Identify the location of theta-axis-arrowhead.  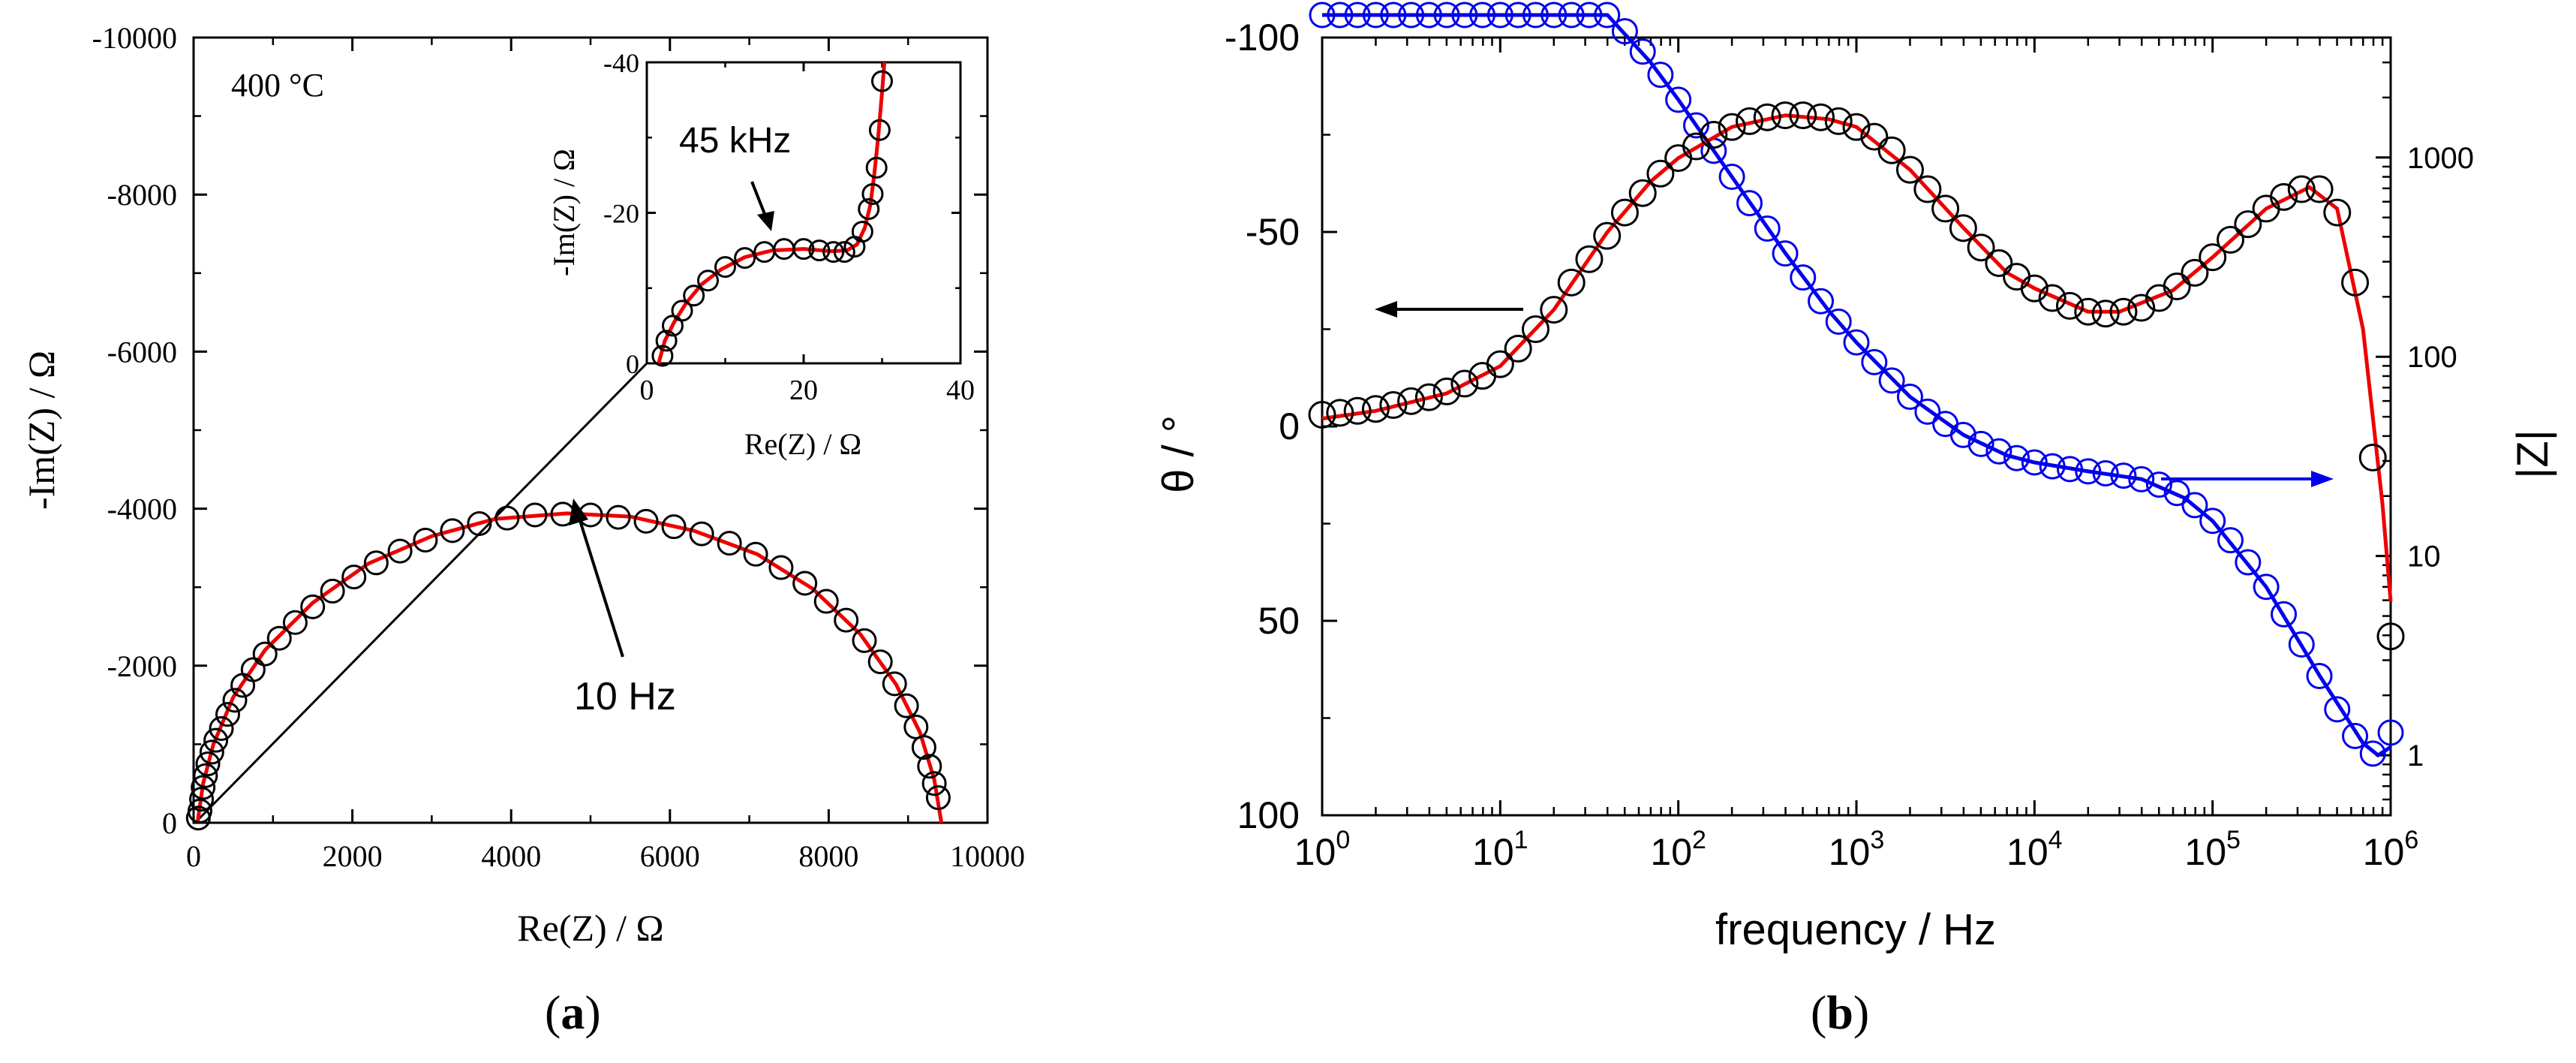
(1386, 309).